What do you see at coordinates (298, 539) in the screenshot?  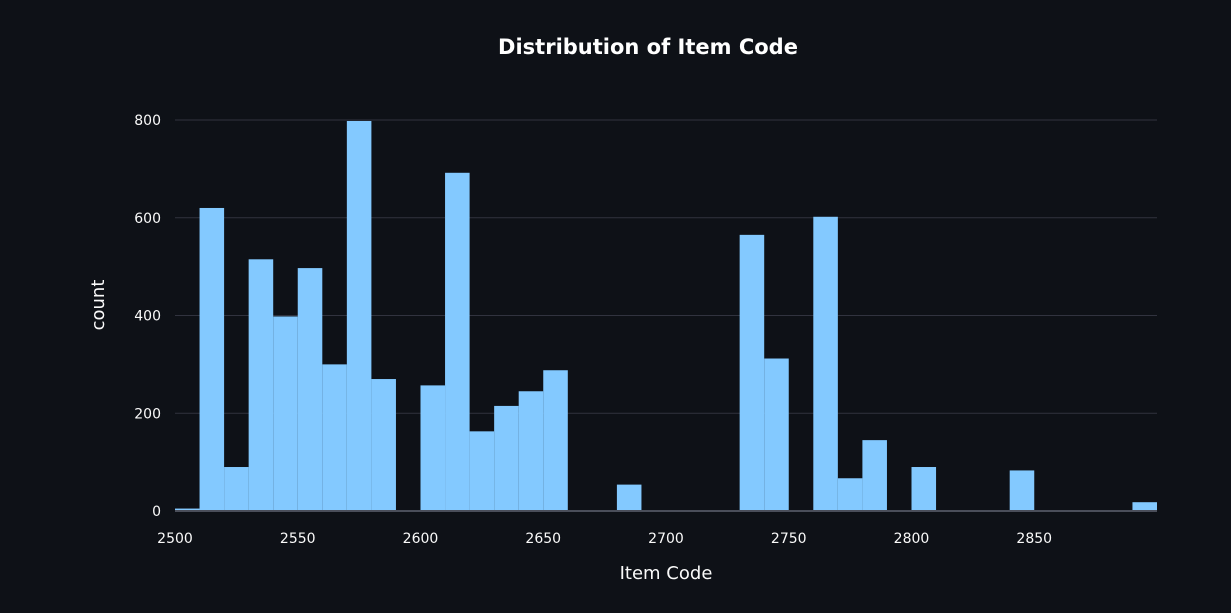 I see `x-tick-label-2550: 2550` at bounding box center [298, 539].